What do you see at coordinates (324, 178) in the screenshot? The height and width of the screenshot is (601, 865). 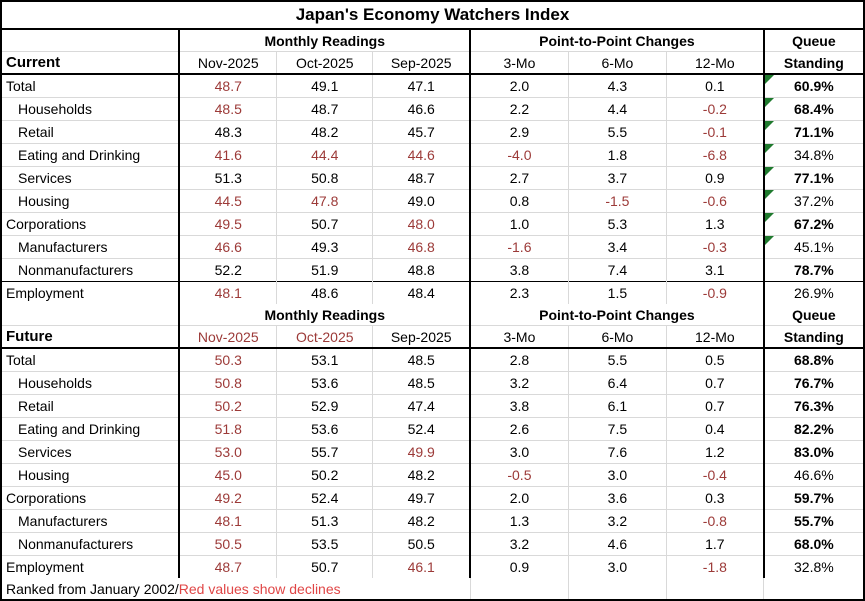 I see `value-cell: 50.8` at bounding box center [324, 178].